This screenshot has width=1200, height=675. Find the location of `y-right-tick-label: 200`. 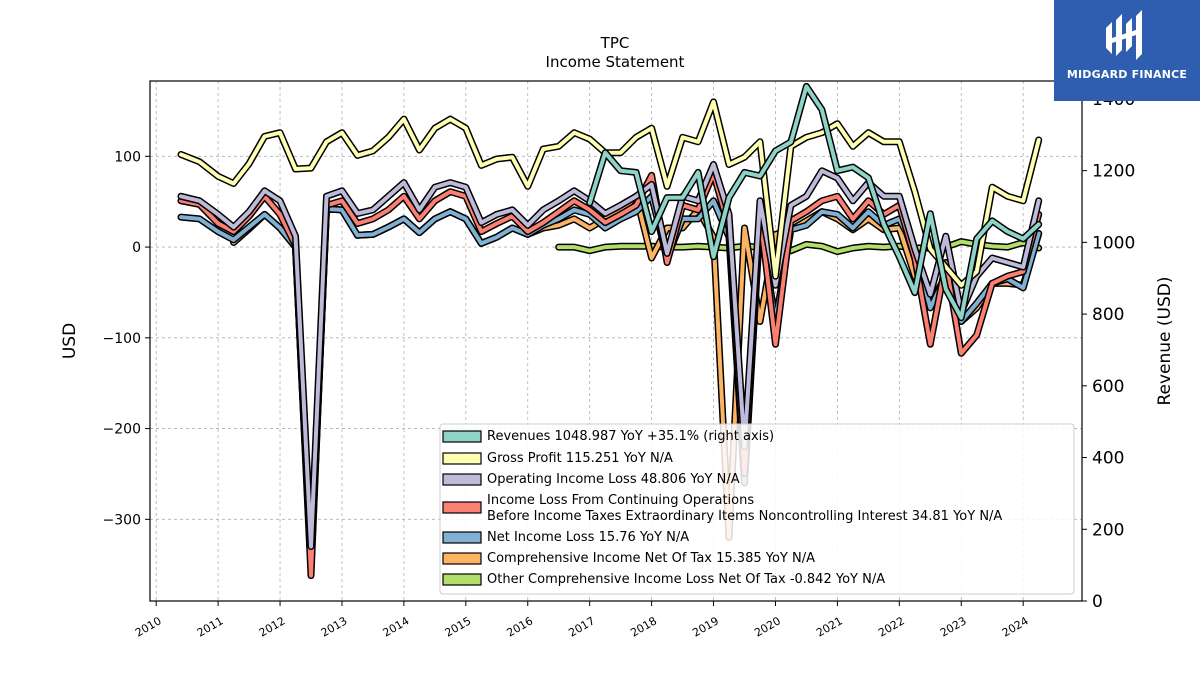

y-right-tick-label: 200 is located at coordinates (1108, 530).